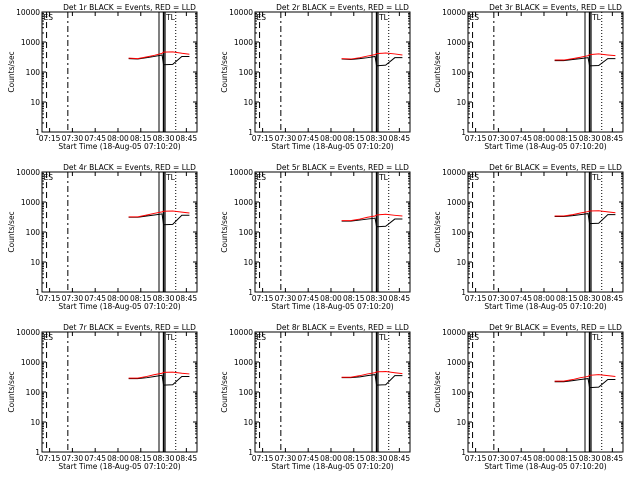 This screenshot has height=480, width=640. I want to click on panel-title: Det 2r BLACK = Events, RED = LLD, so click(342, 7).